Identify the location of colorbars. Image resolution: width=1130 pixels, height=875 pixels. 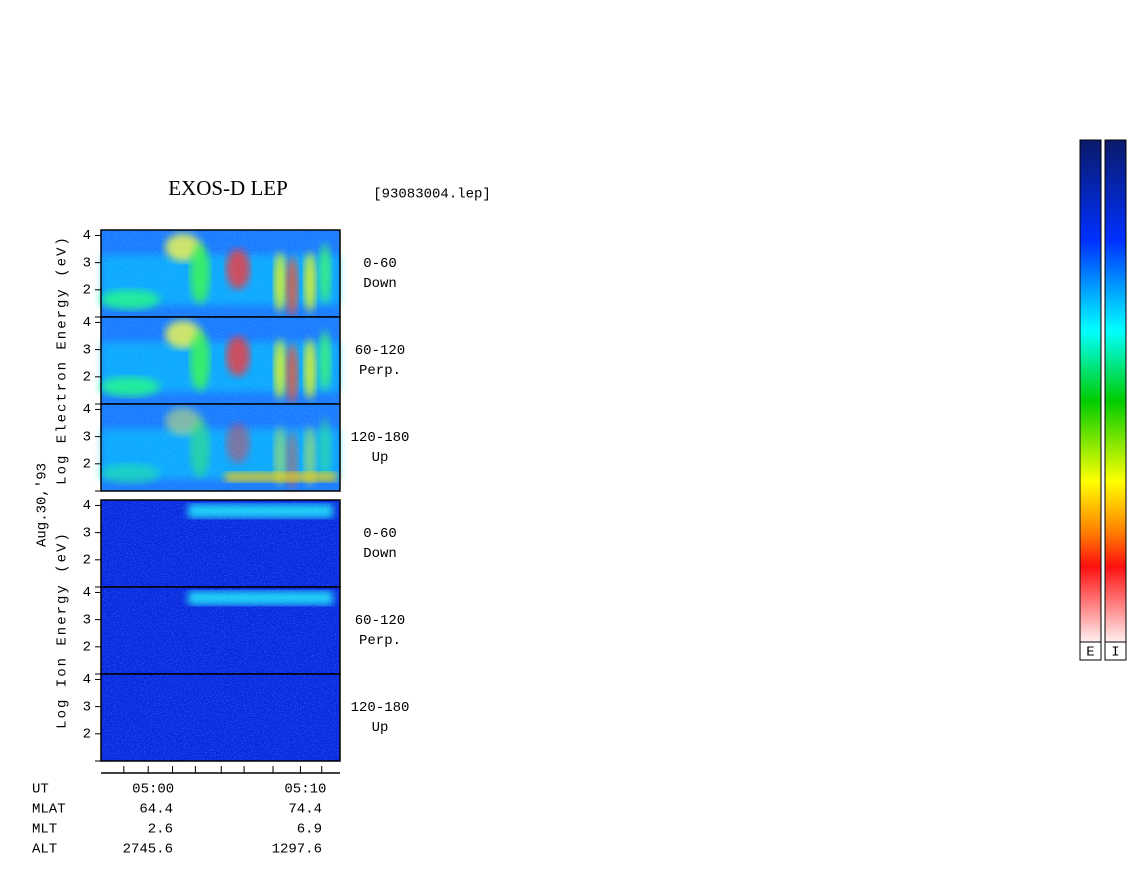
(1103, 400).